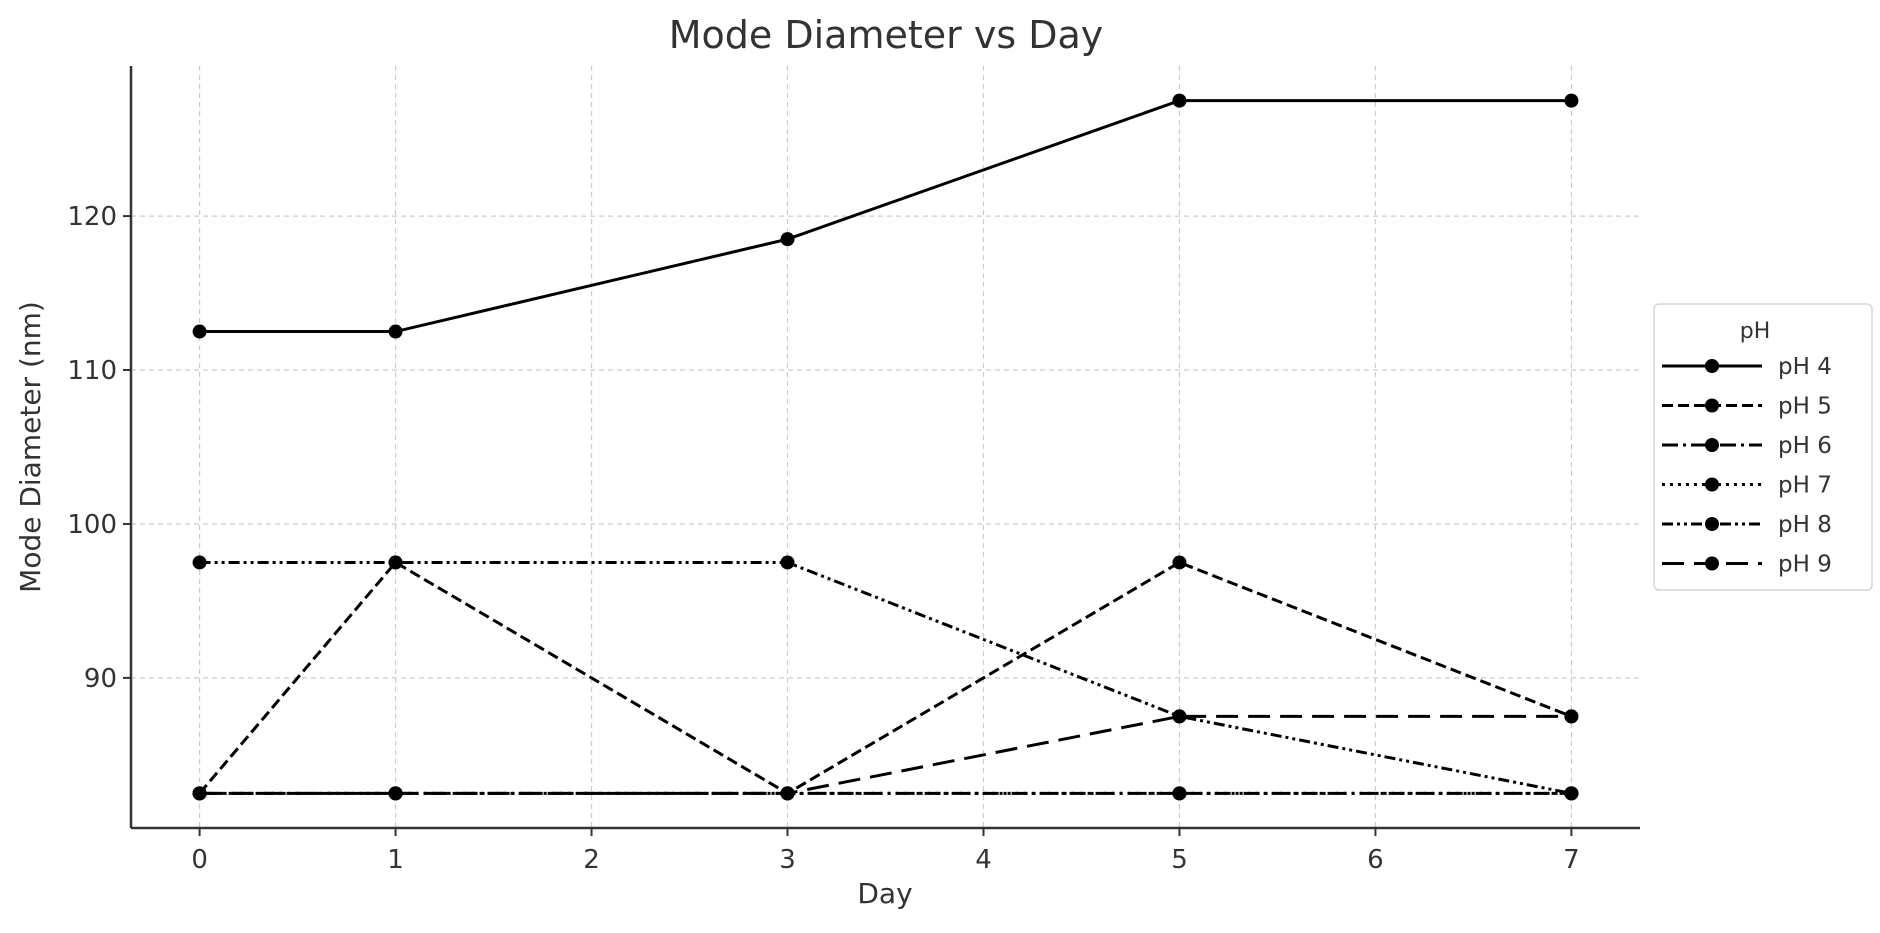  I want to click on legend-entry: pH 8, so click(1747, 525).